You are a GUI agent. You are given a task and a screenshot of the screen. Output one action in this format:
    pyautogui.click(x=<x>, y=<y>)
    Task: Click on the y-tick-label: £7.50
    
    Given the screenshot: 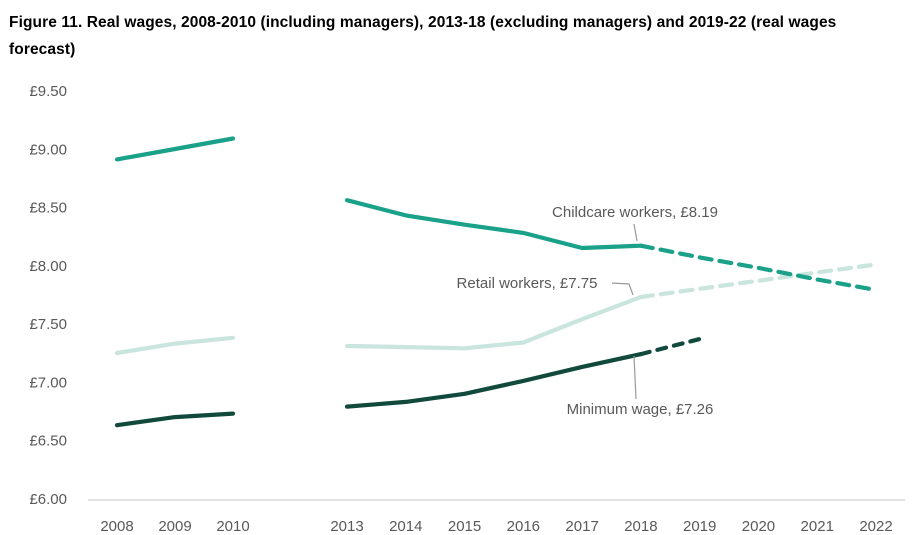 What is the action you would take?
    pyautogui.click(x=48, y=324)
    